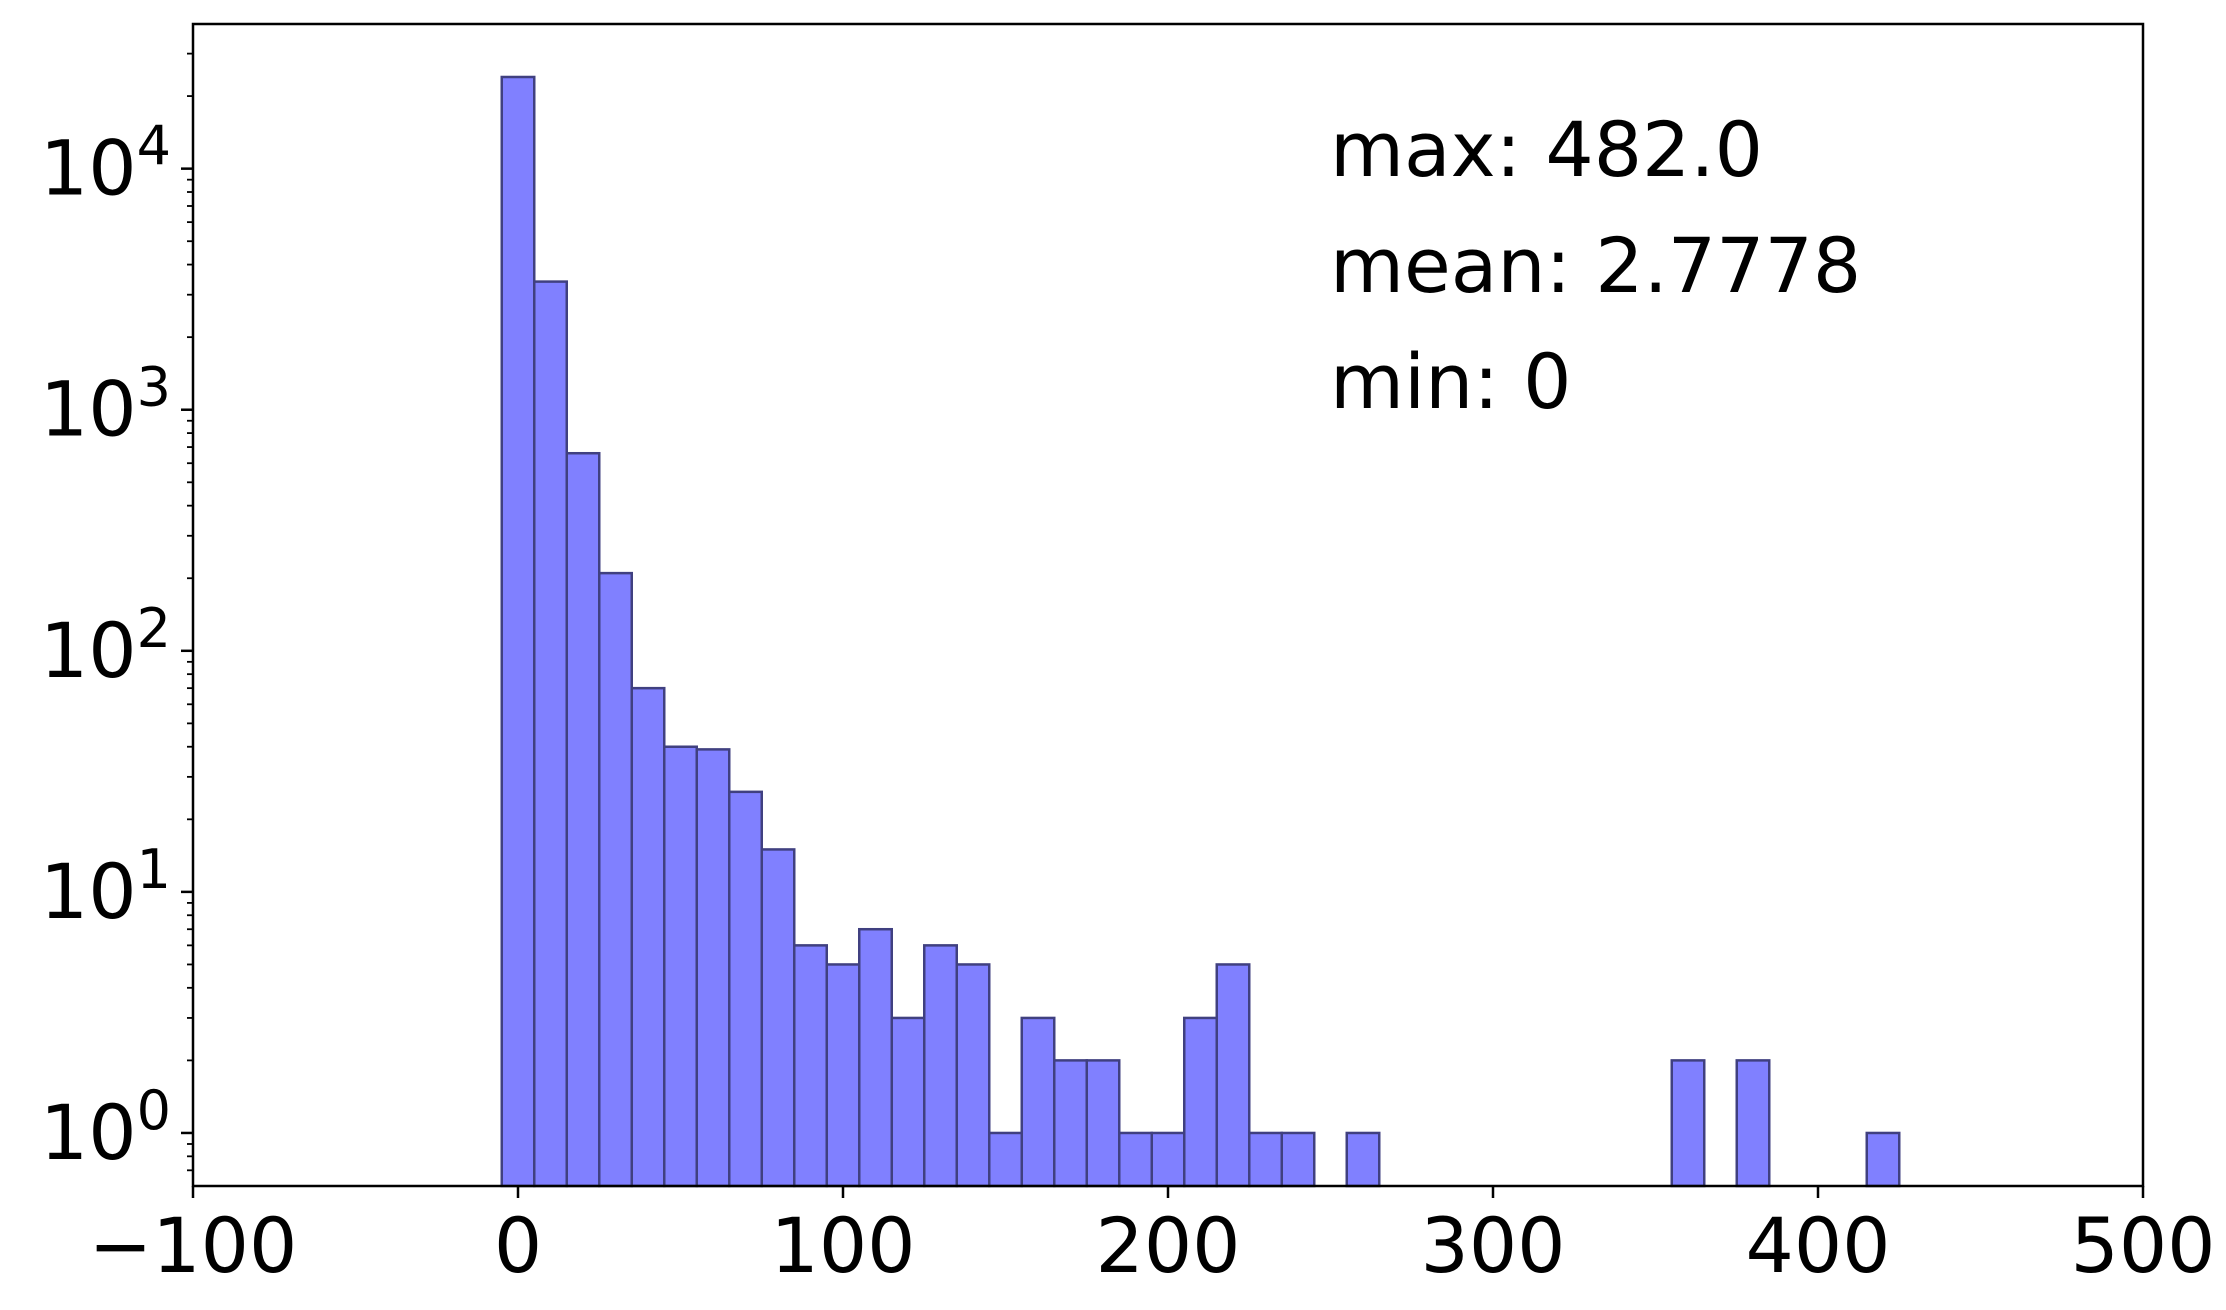 The height and width of the screenshot is (1310, 2226). What do you see at coordinates (1167, 1245) in the screenshot?
I see `x-tick-label: 200` at bounding box center [1167, 1245].